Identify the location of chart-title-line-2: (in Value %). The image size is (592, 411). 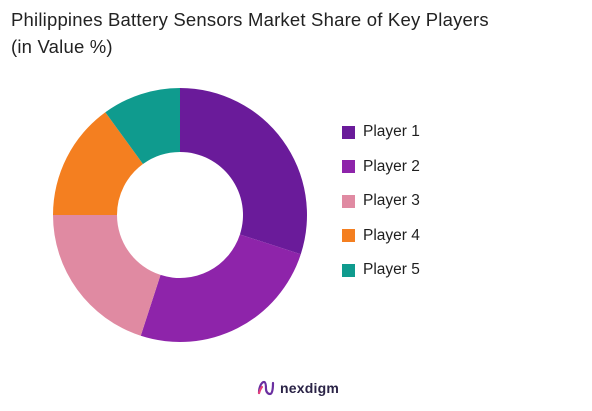
(62, 46).